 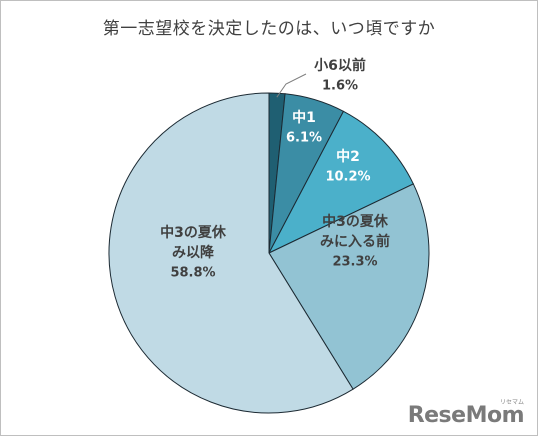 I want to click on resemom-logo-small: リセマム, so click(x=511, y=402).